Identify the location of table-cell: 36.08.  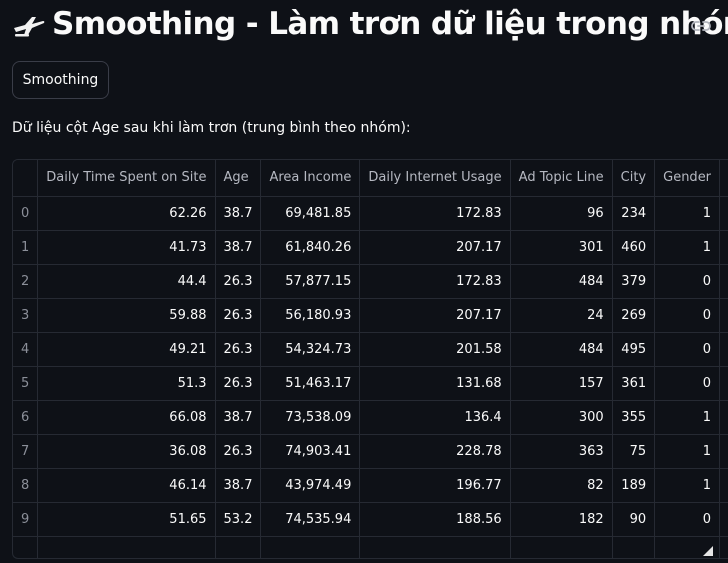
(126, 451).